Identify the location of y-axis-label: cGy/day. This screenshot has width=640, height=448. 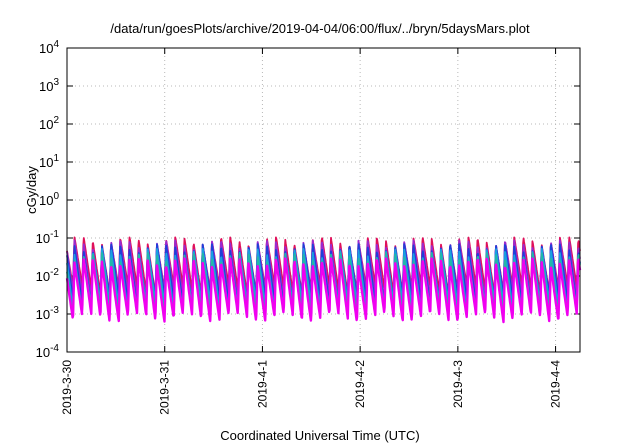
(31, 190).